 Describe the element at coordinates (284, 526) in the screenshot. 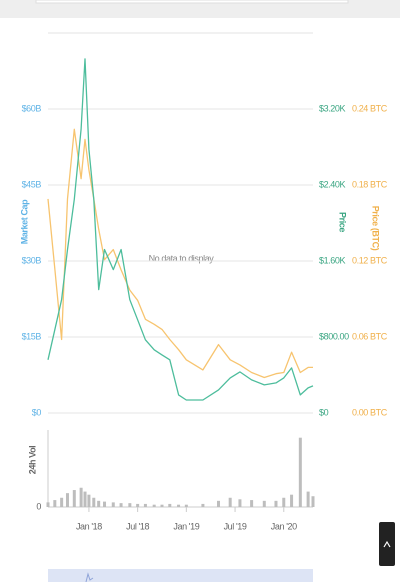

I see `x-tick-label: Jan '20` at that location.